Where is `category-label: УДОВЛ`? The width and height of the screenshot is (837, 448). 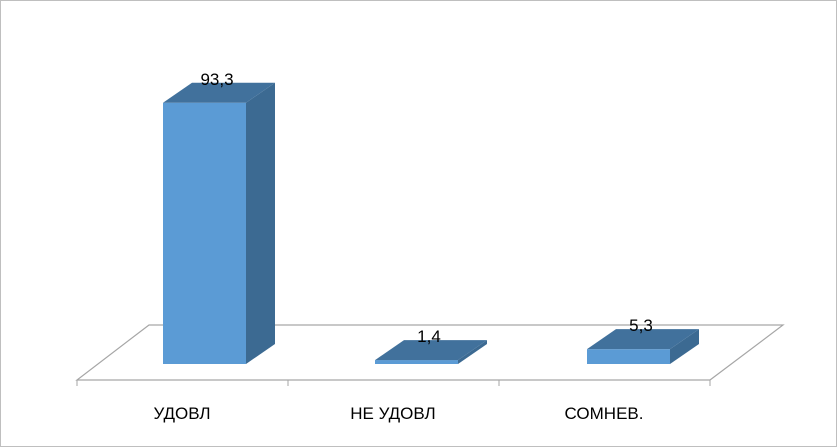 category-label: УДОВЛ is located at coordinates (181, 413).